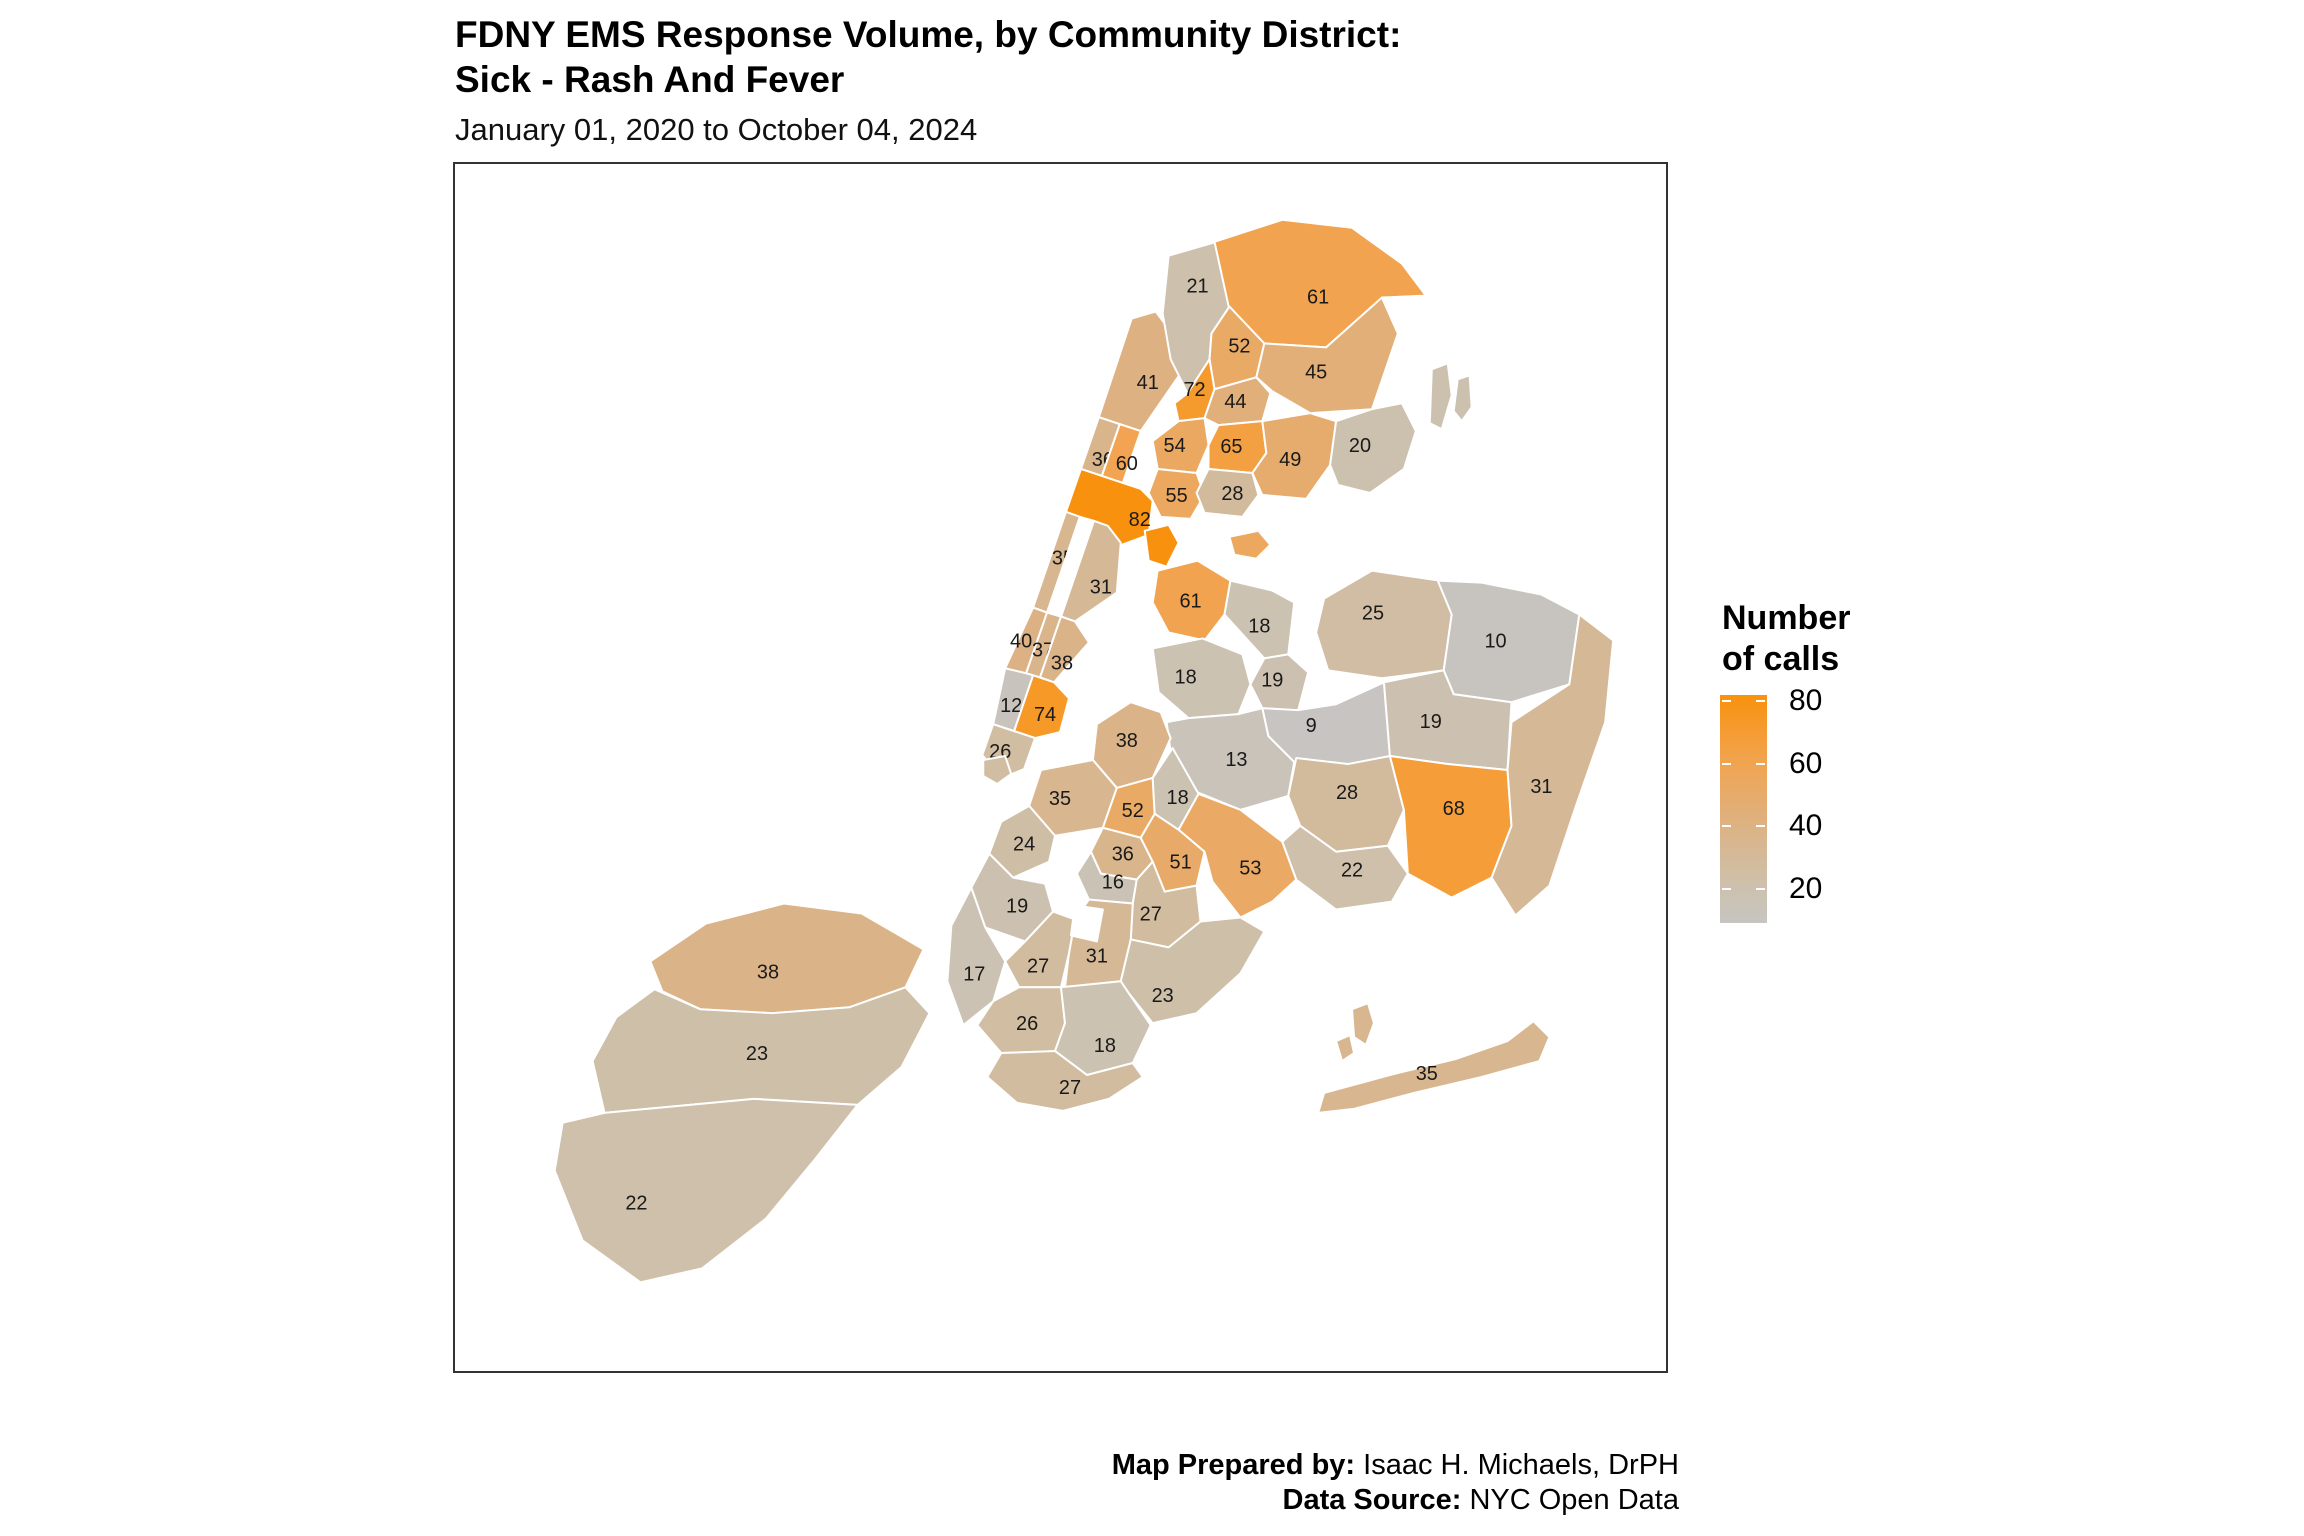 The image size is (2304, 1536). I want to click on legend-title-line1: Number, so click(1786, 618).